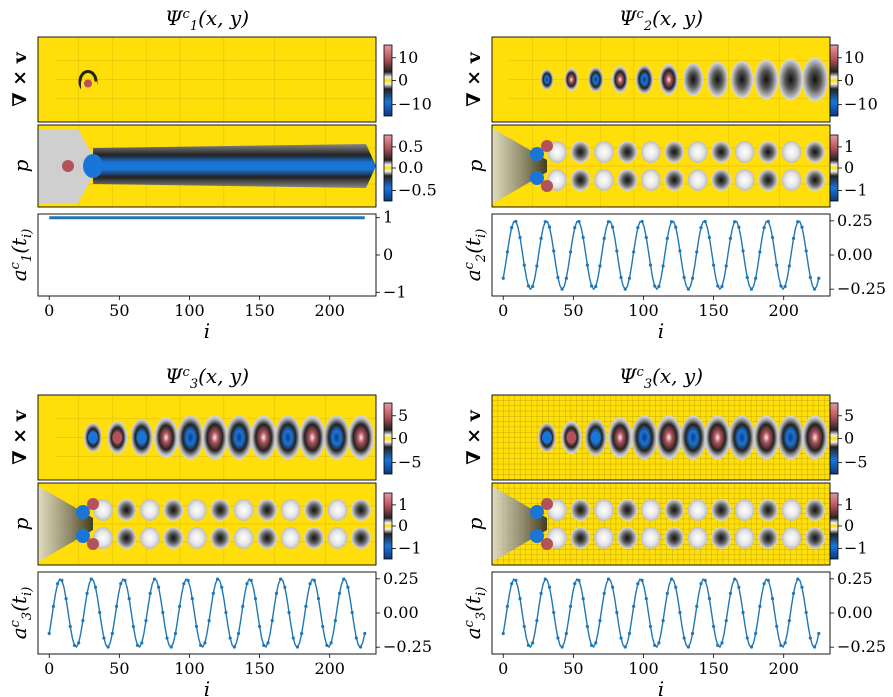  What do you see at coordinates (677, 18) in the screenshot?
I see `label-part: (x, y)` at bounding box center [677, 18].